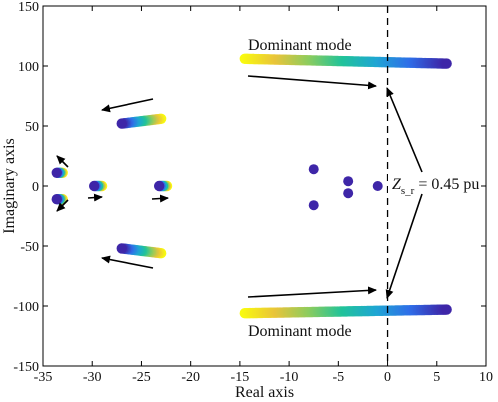  I want to click on y-tick-label: 0, so click(35, 187).